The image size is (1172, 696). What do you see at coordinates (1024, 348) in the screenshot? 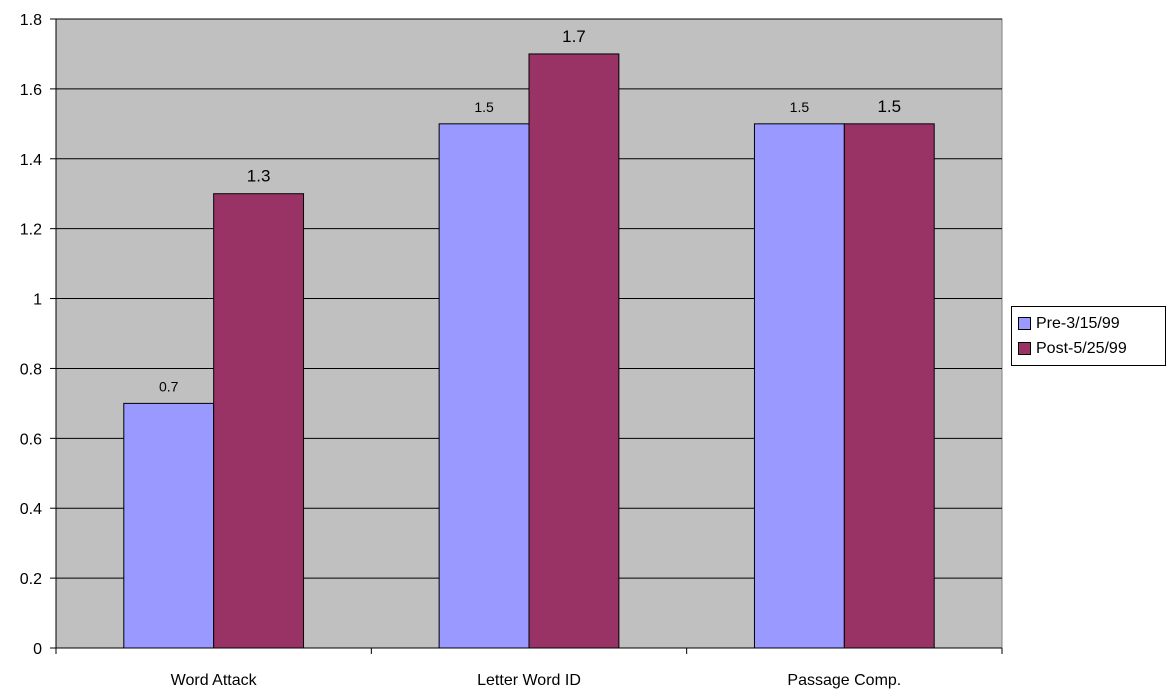
I see `legend-swatch-post` at bounding box center [1024, 348].